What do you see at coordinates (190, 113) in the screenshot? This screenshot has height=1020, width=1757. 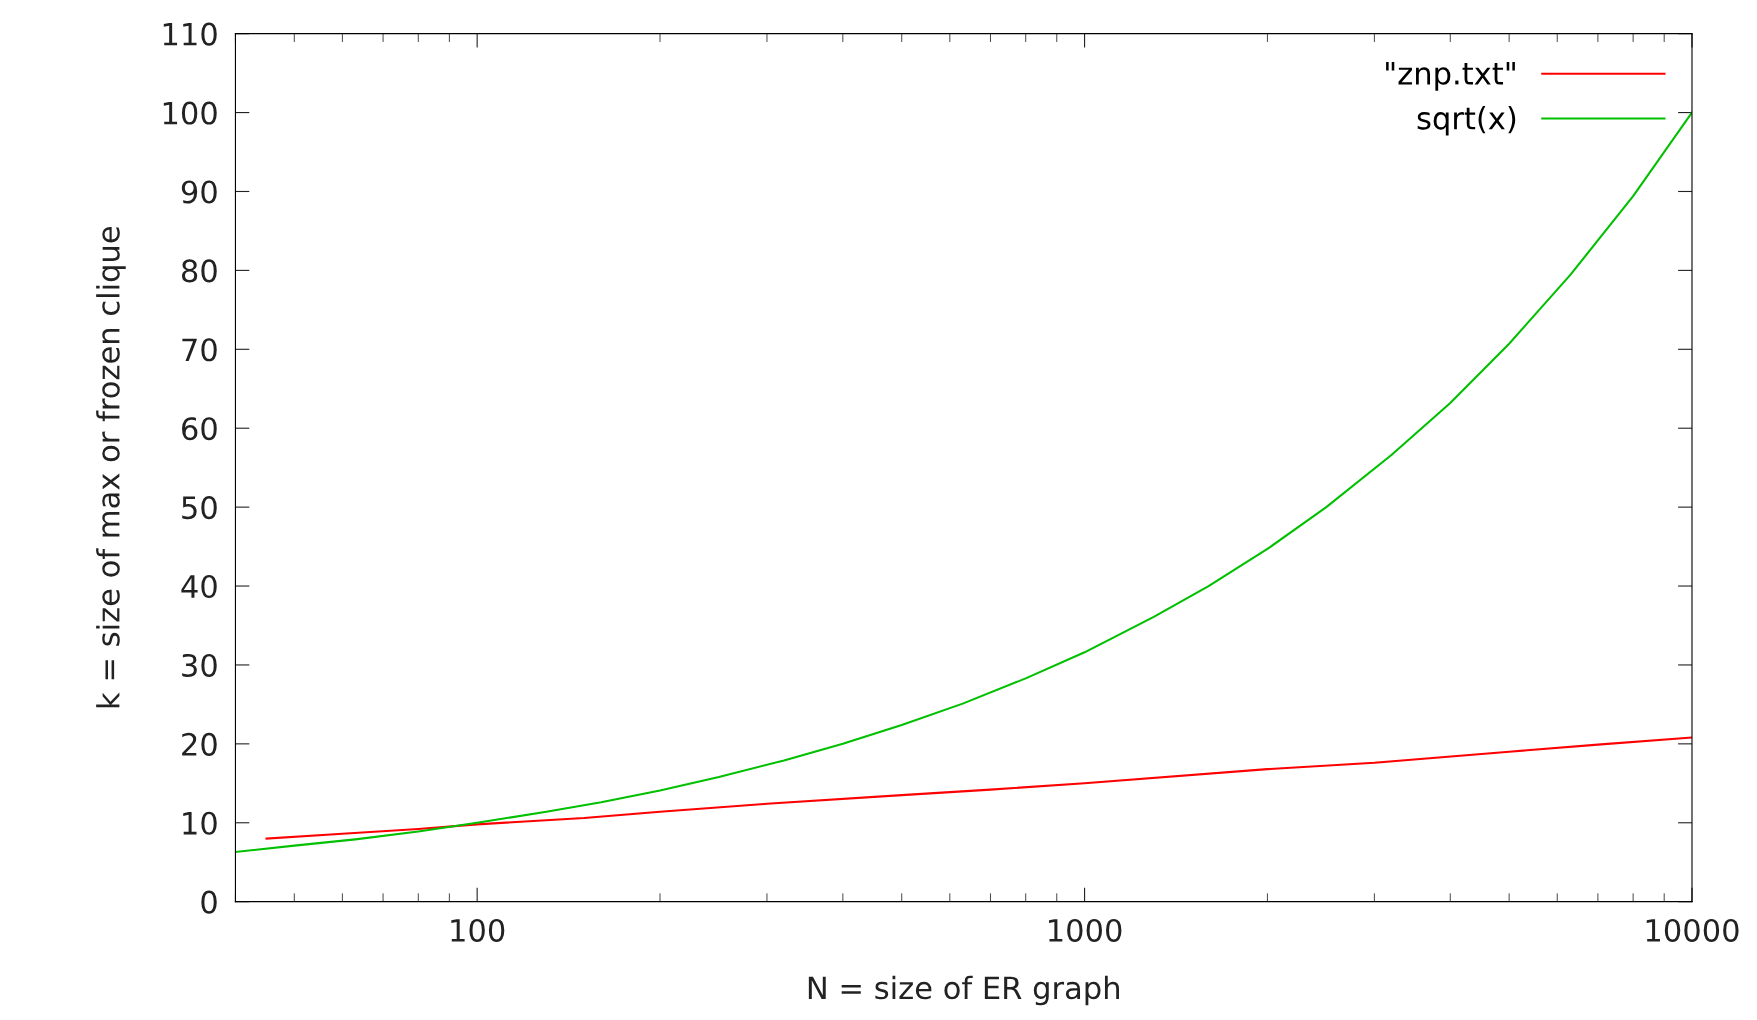 I see `y-tick-label: 100` at bounding box center [190, 113].